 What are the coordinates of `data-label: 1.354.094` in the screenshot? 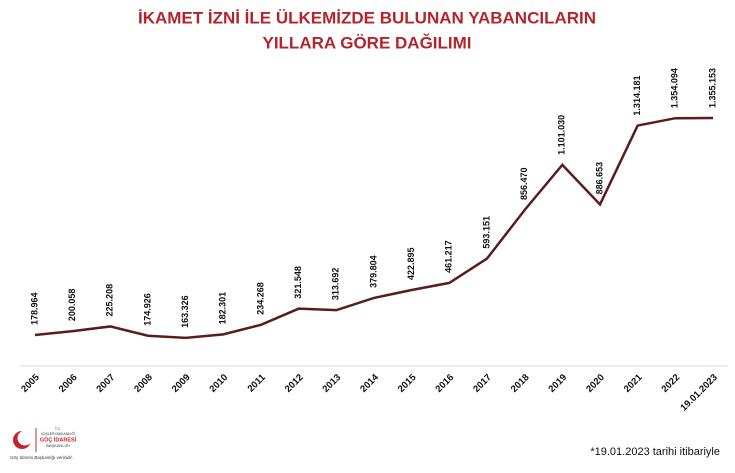 It's located at (675, 88).